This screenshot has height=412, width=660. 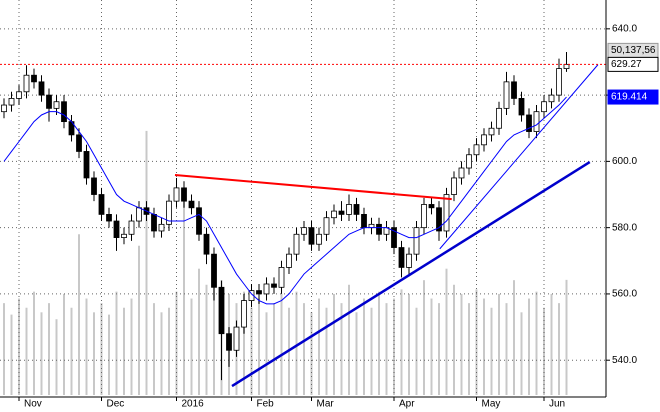 What do you see at coordinates (624, 28) in the screenshot?
I see `y-tick-label: 640.0` at bounding box center [624, 28].